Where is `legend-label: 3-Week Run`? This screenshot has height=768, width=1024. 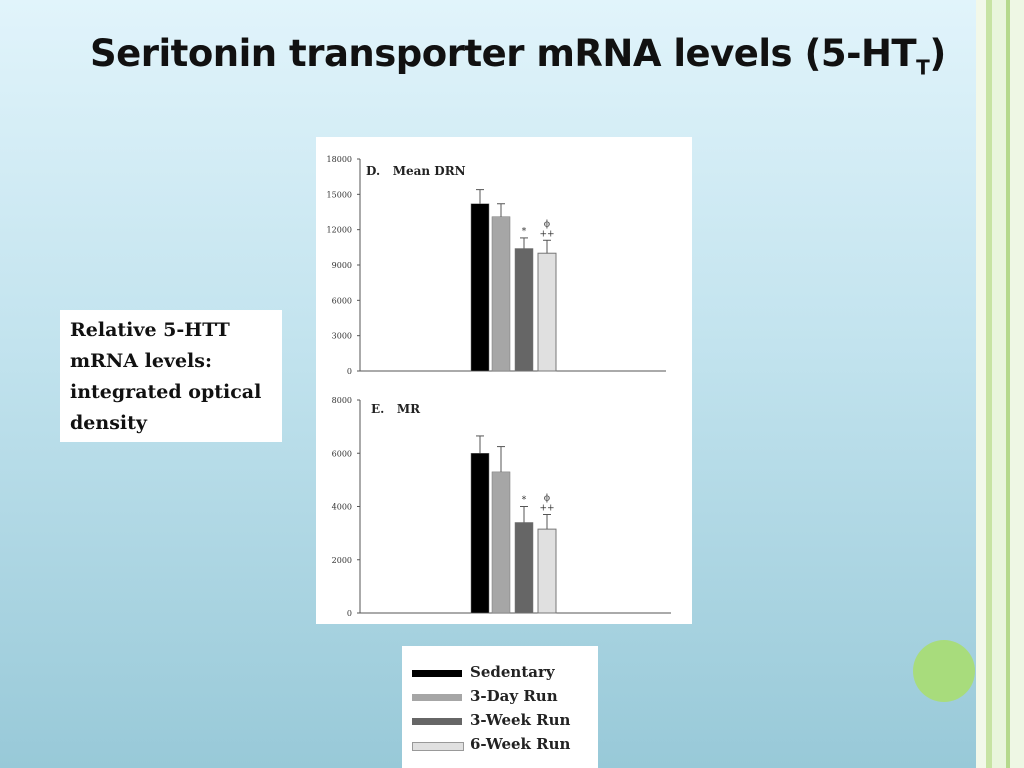
legend-label: 3-Week Run is located at coordinates (520, 720).